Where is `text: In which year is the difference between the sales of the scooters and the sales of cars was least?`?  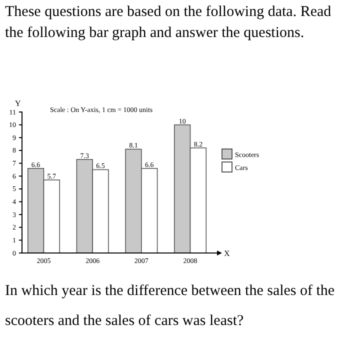 text: In which year is the difference between the sales of the scooters and the sales of cars was least? is located at coordinates (170, 306).